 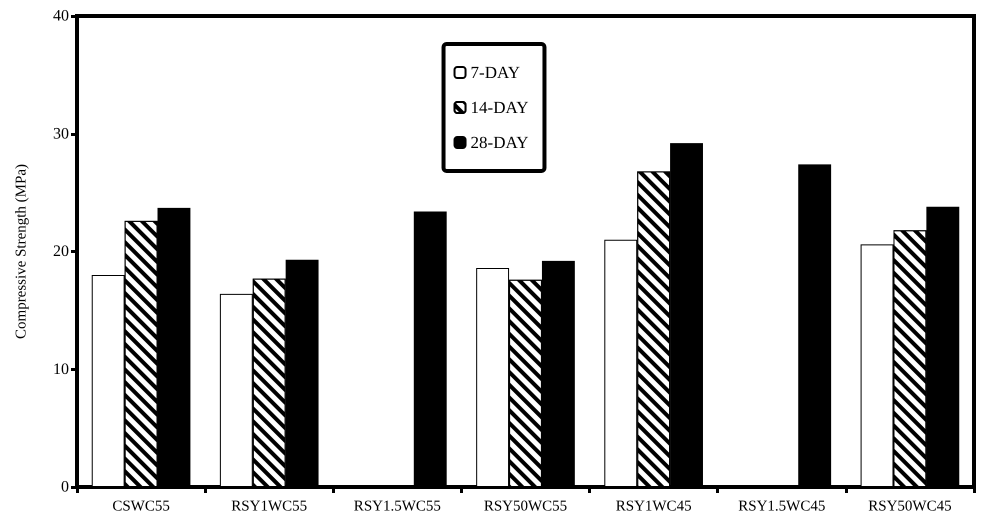 What do you see at coordinates (526, 506) in the screenshot?
I see `x-tick-label: RSY50WC55` at bounding box center [526, 506].